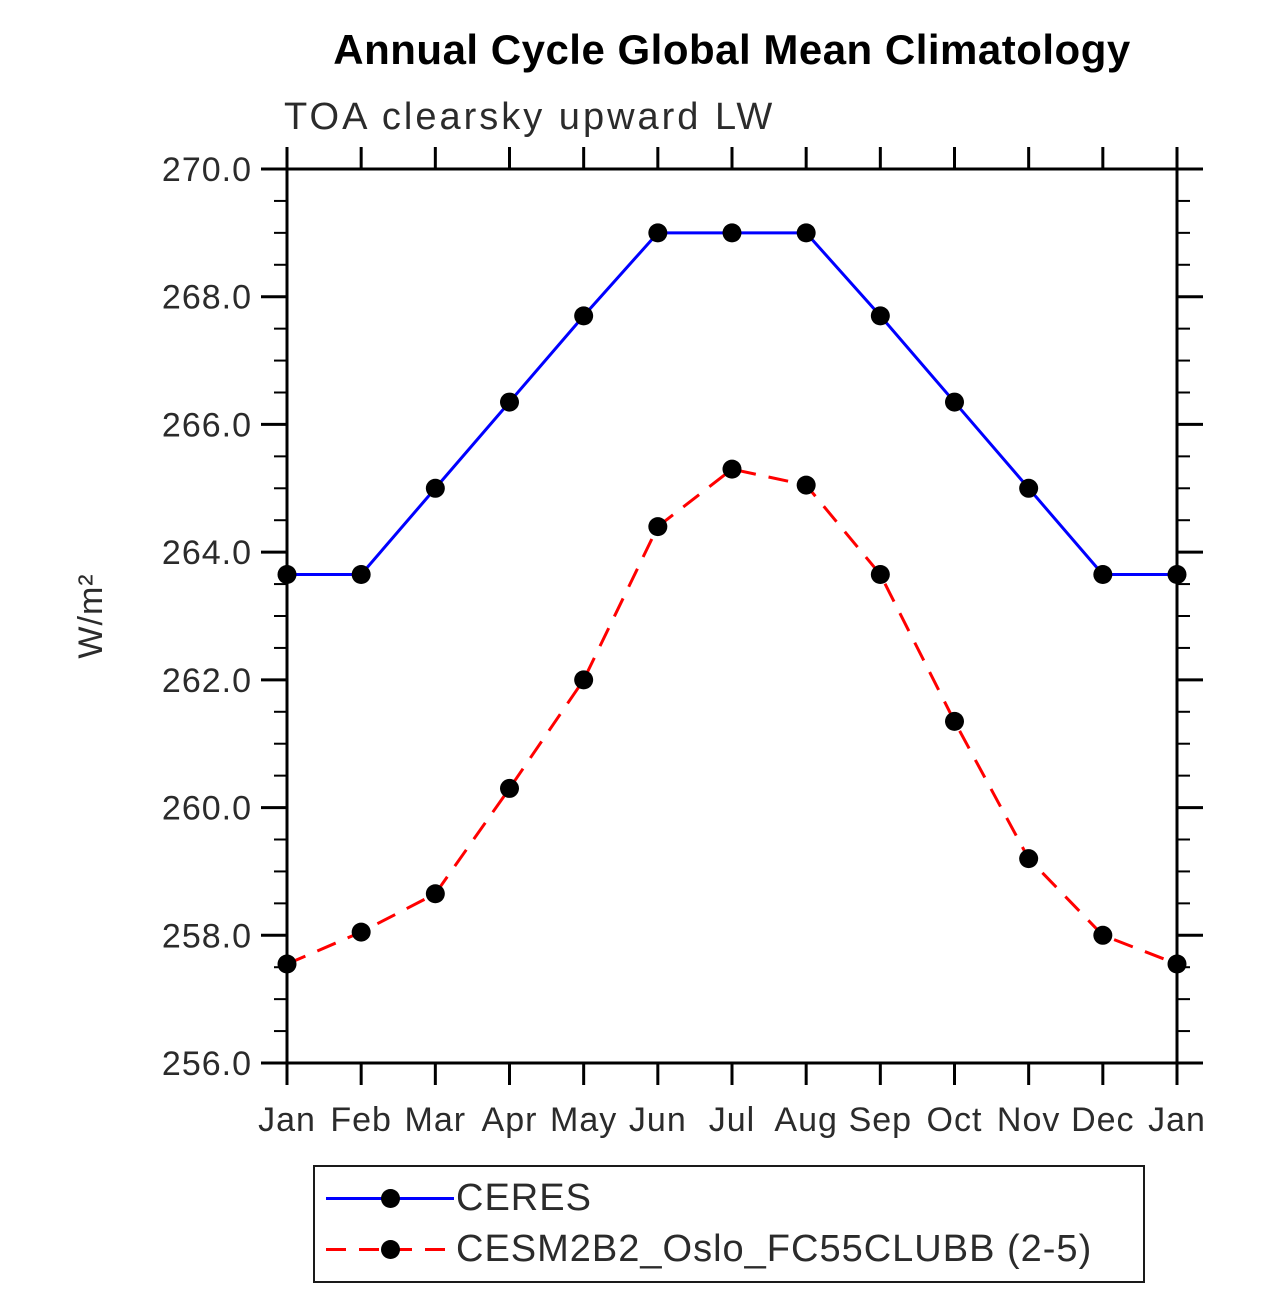 The height and width of the screenshot is (1292, 1285). Describe the element at coordinates (774, 1249) in the screenshot. I see `legend-label-cesm2b2: CESM2B2_Oslo_FC55CLUBB (2-5)` at that location.